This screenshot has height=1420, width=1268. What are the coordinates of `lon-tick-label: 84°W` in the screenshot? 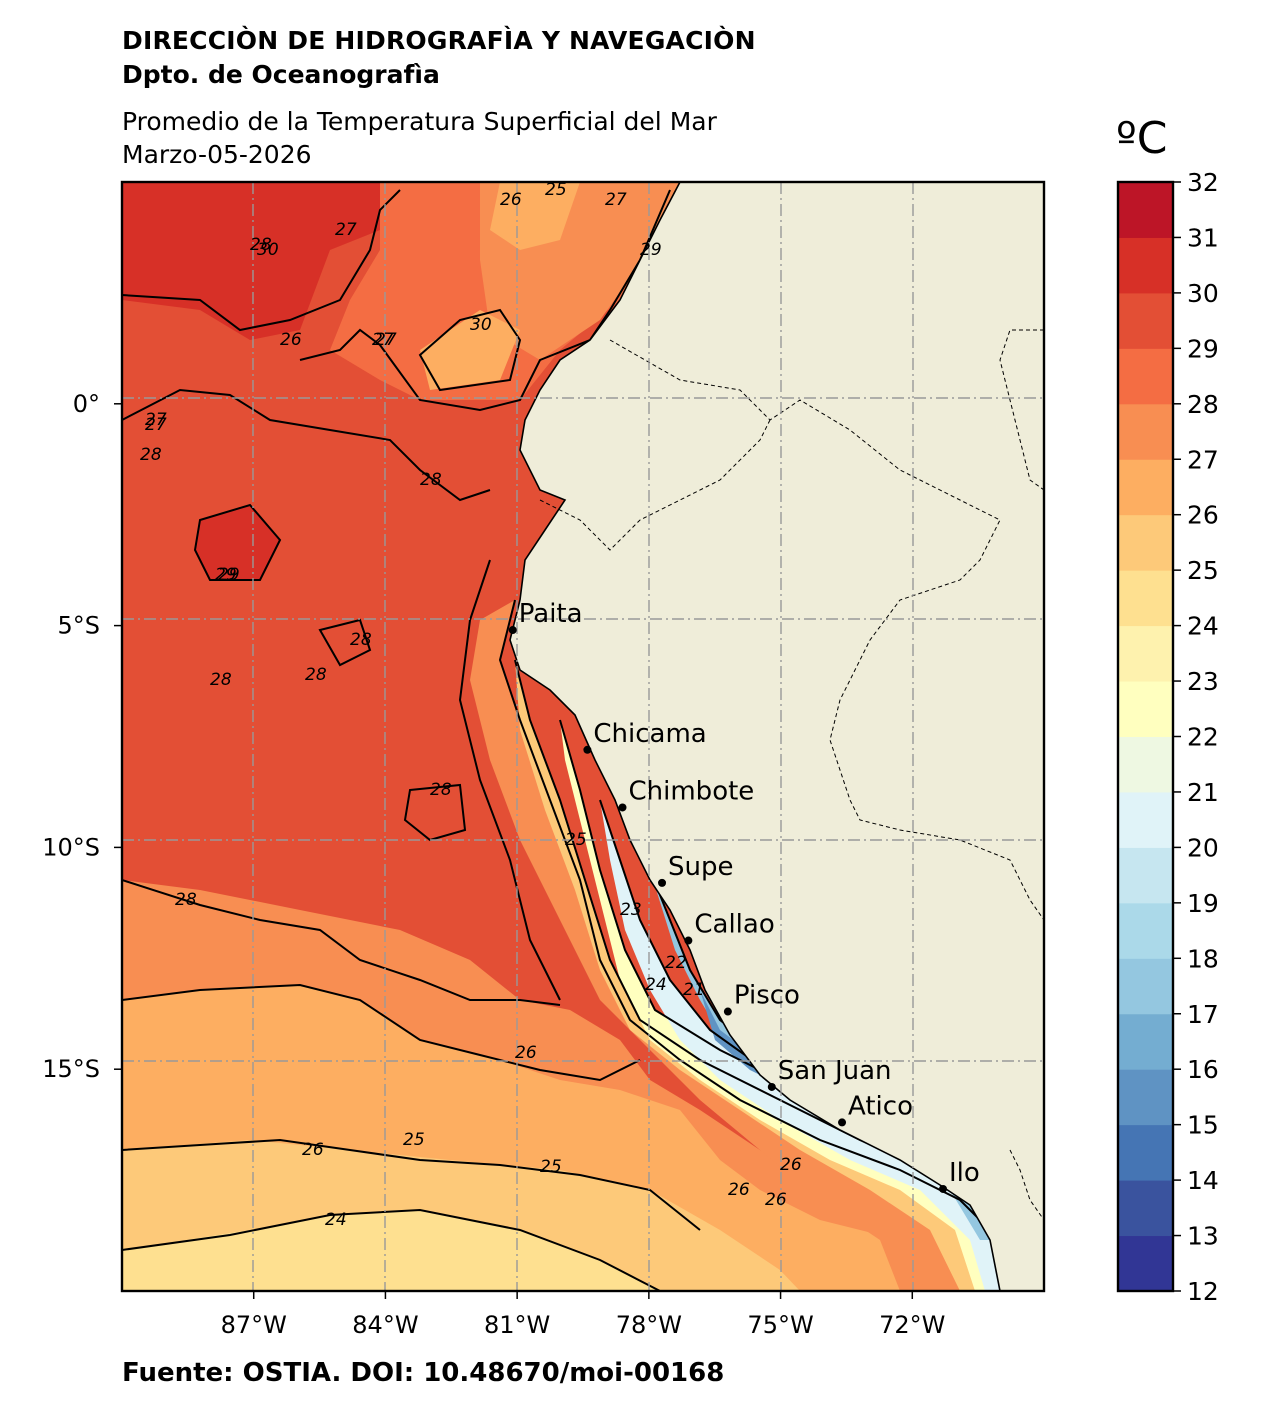 It's located at (385, 1325).